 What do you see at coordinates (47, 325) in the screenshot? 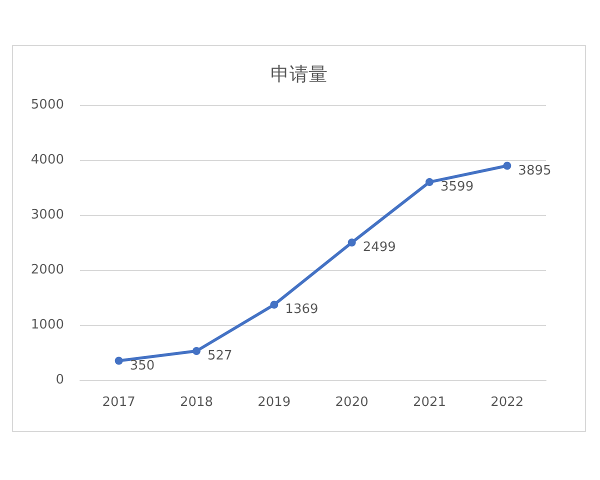
I see `y-tick-label: 1000` at bounding box center [47, 325].